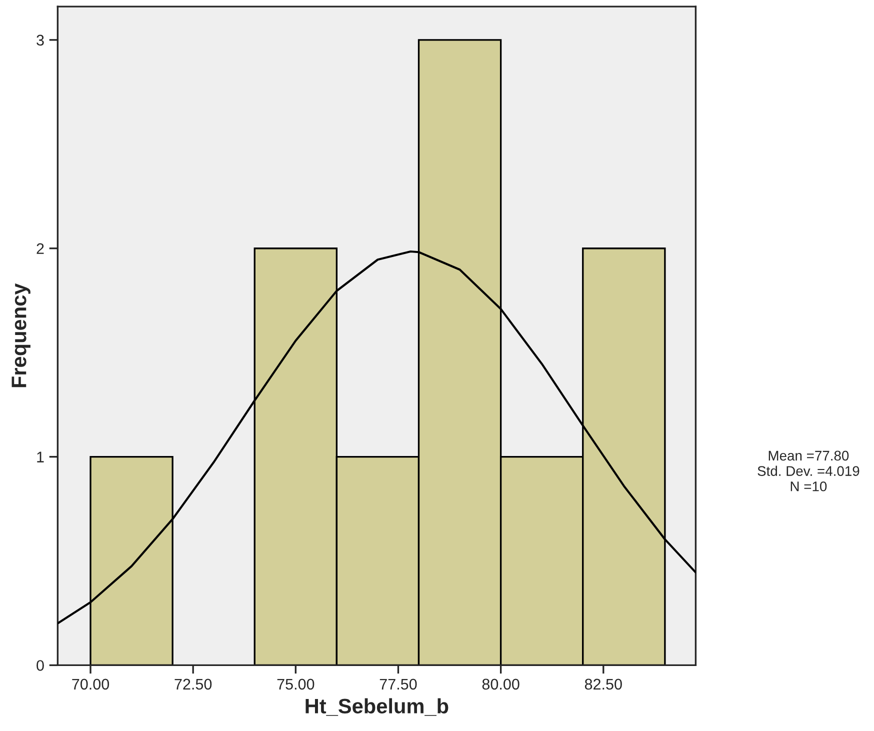 The image size is (874, 731). I want to click on x-tick-label: 82.50, so click(603, 684).